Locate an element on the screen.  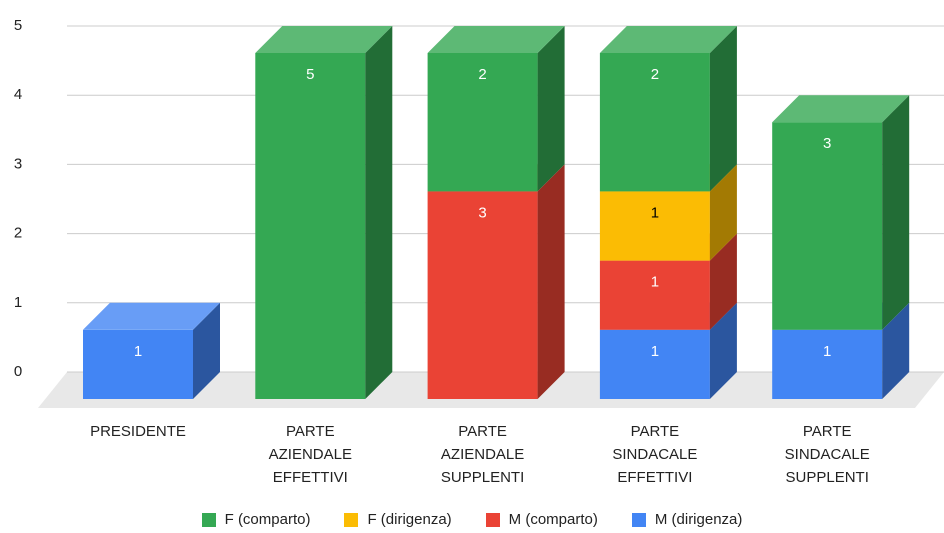
y-tick-label: 0 is located at coordinates (18, 371).